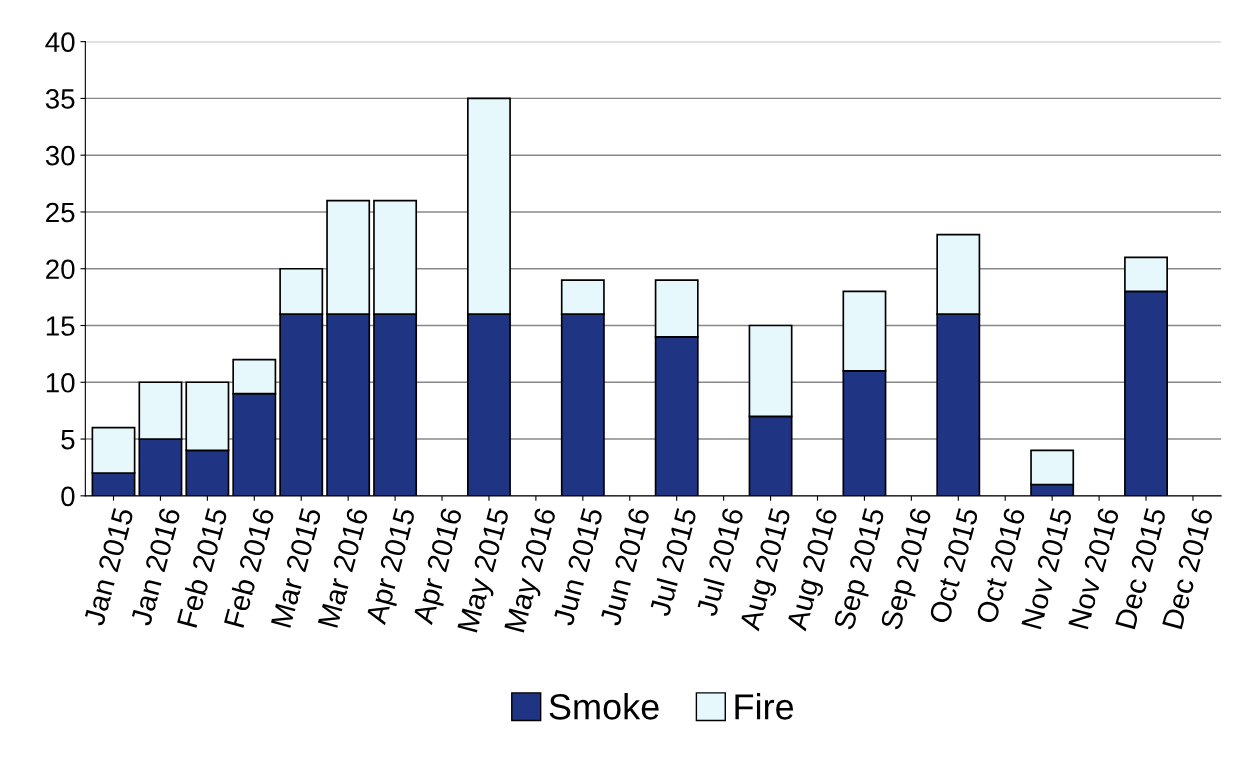  What do you see at coordinates (60, 382) in the screenshot?
I see `y-tick-label: 10` at bounding box center [60, 382].